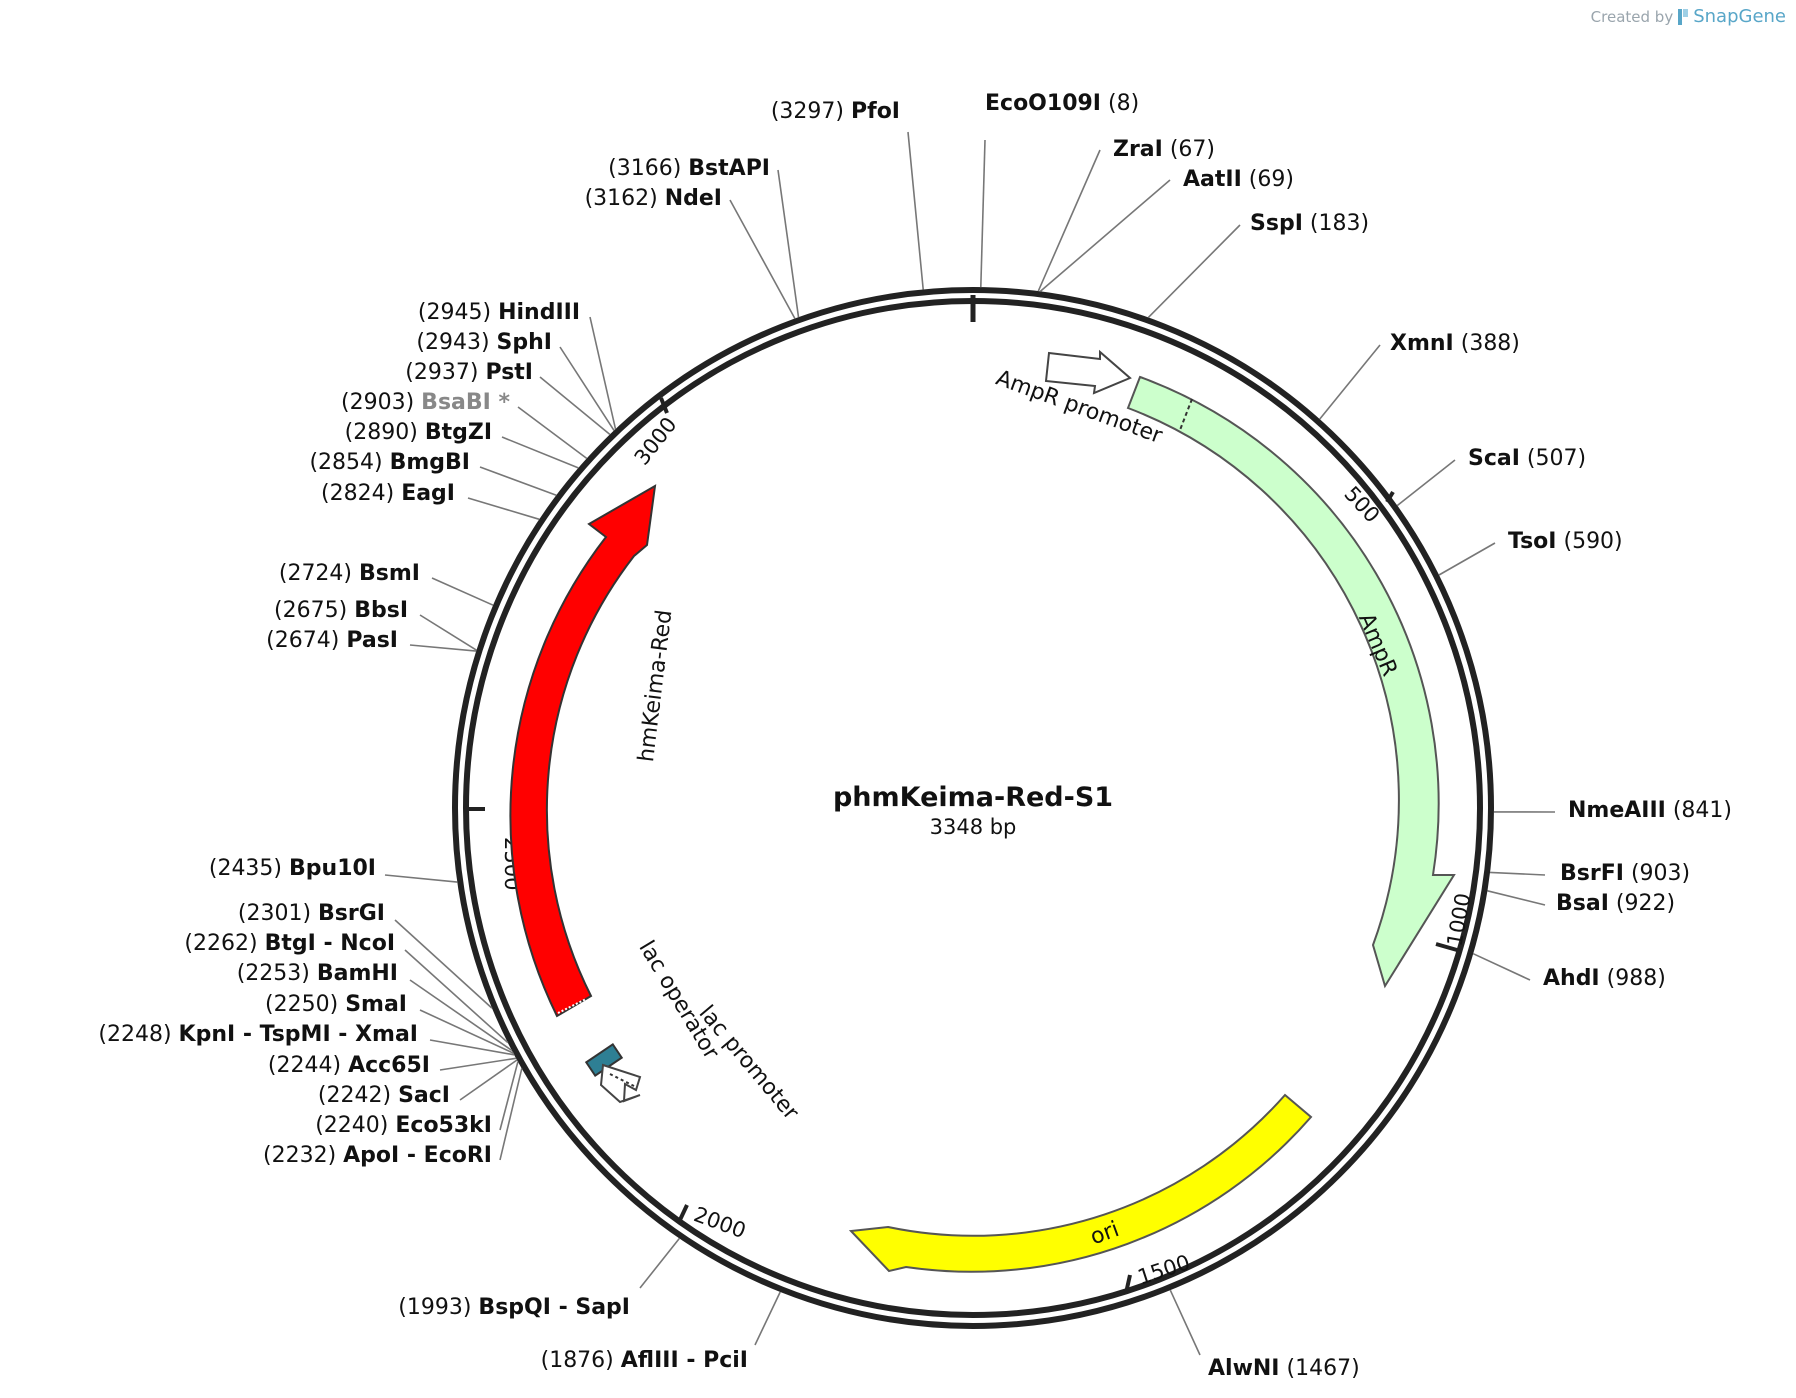  What do you see at coordinates (973, 797) in the screenshot?
I see `plasmid-name: phmKeima-Red-S1` at bounding box center [973, 797].